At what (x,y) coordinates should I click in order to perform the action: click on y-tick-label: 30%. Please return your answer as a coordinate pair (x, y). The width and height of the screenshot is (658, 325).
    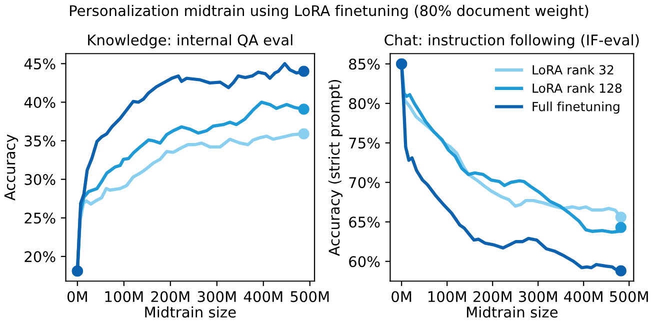
    Looking at the image, I should click on (40, 180).